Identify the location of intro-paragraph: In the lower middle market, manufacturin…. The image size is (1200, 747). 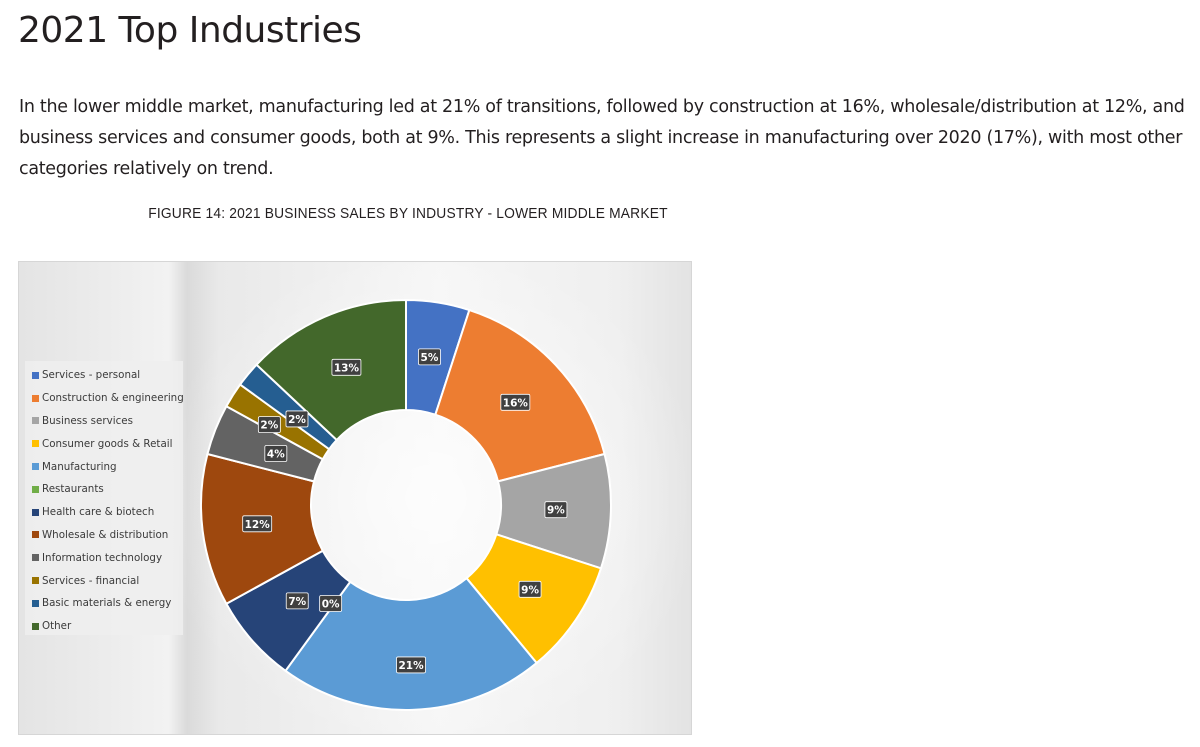
(602, 138).